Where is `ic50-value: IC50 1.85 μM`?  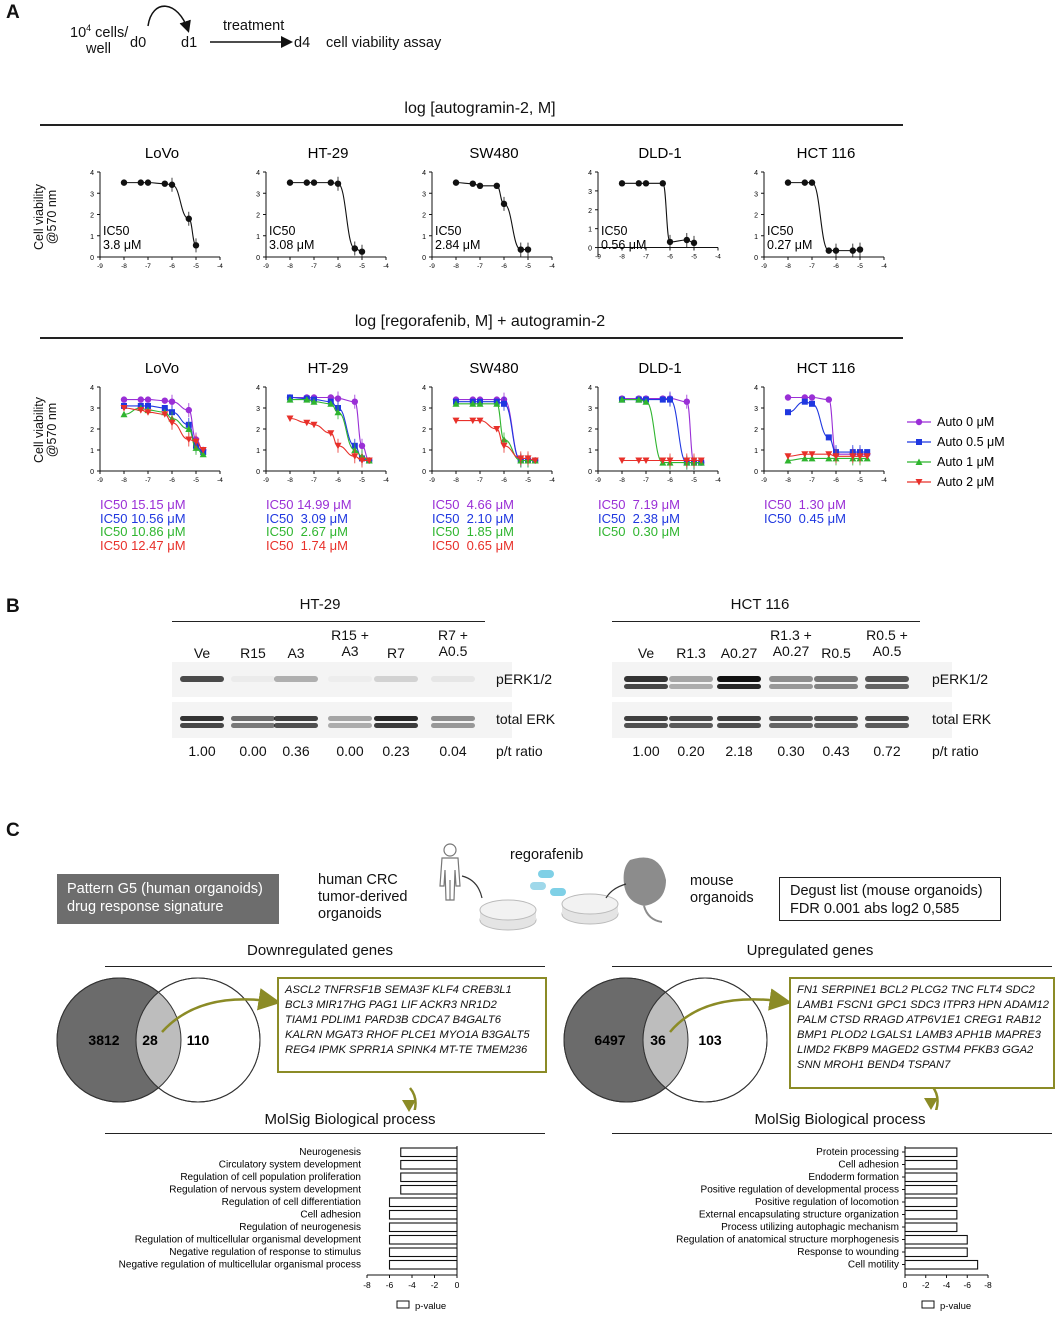
ic50-value: IC50 1.85 μM is located at coordinates (473, 532).